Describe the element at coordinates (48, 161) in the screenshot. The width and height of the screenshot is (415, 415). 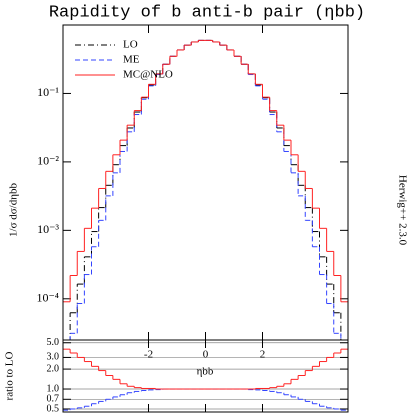
I see `y-tick-label: 10⁻²` at that location.